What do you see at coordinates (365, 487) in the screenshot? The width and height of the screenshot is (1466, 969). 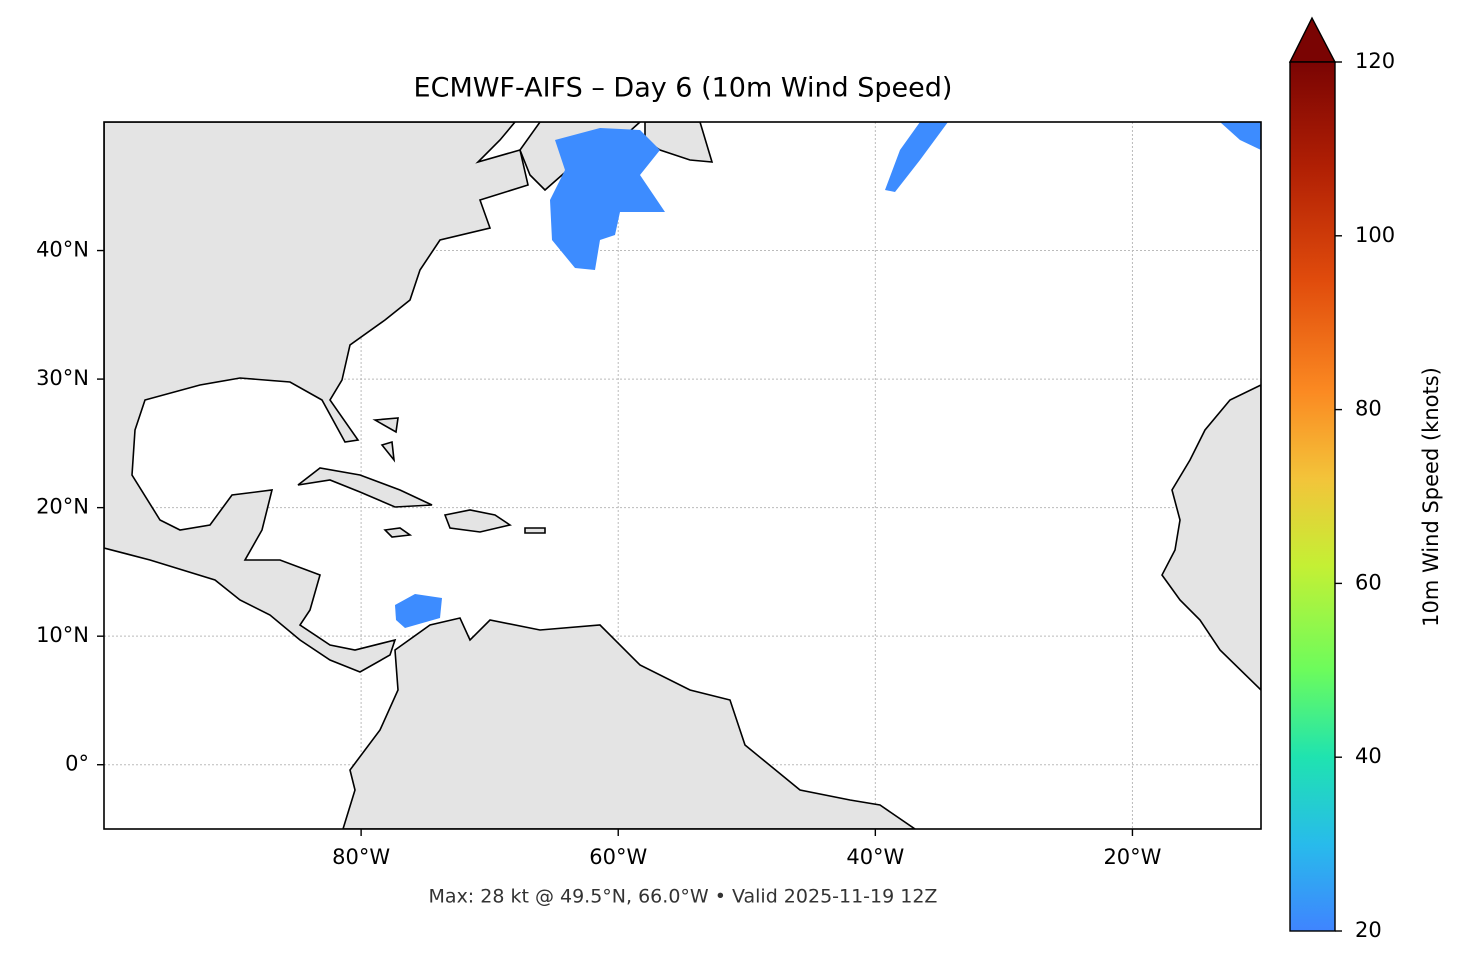 I see `cuba` at bounding box center [365, 487].